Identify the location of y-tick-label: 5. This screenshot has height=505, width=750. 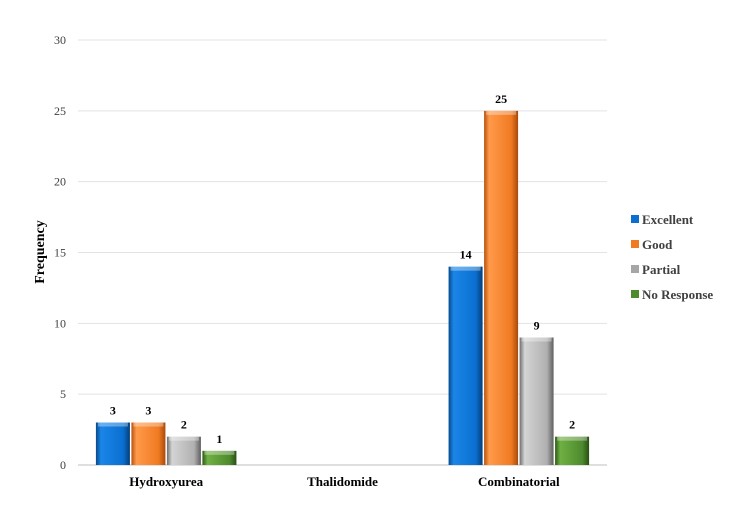
(63, 394).